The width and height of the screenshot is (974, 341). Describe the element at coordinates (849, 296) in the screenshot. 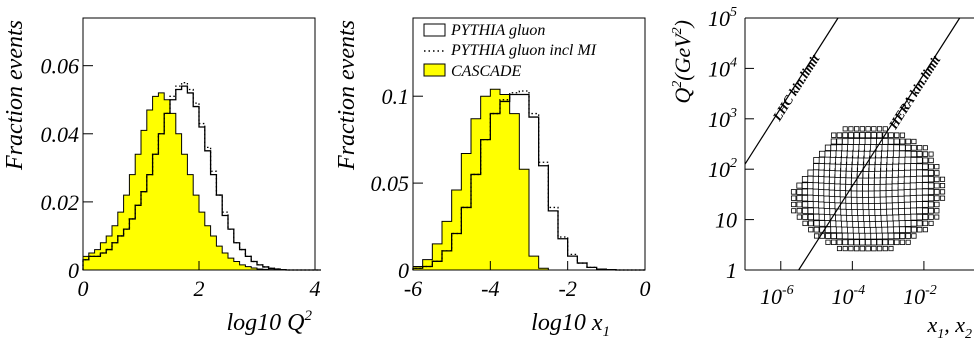

I see `q2-vs-x-x-tick-label: 10⁻⁴` at that location.